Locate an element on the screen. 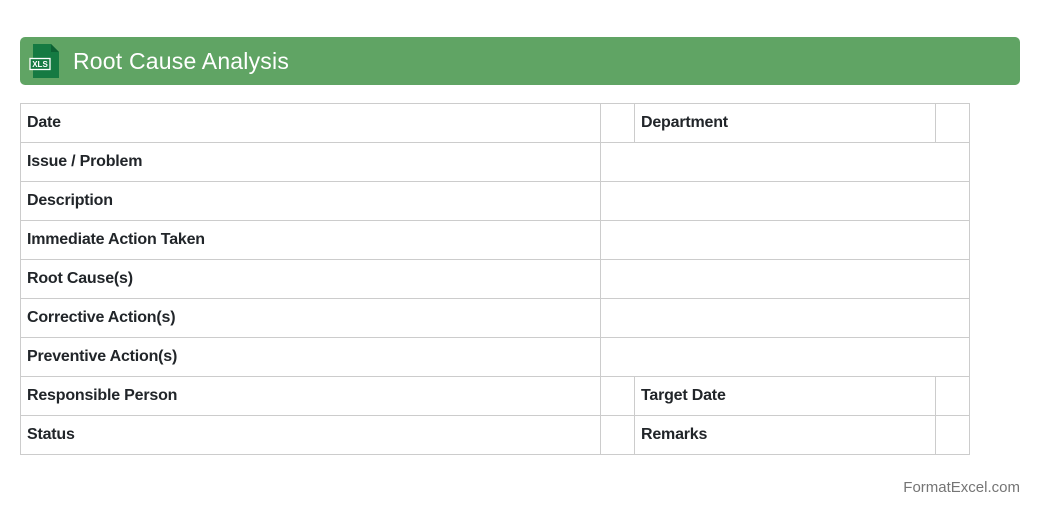 Image resolution: width=1040 pixels, height=520 pixels. table-row-issue-problem: Issue / Problem is located at coordinates (495, 162).